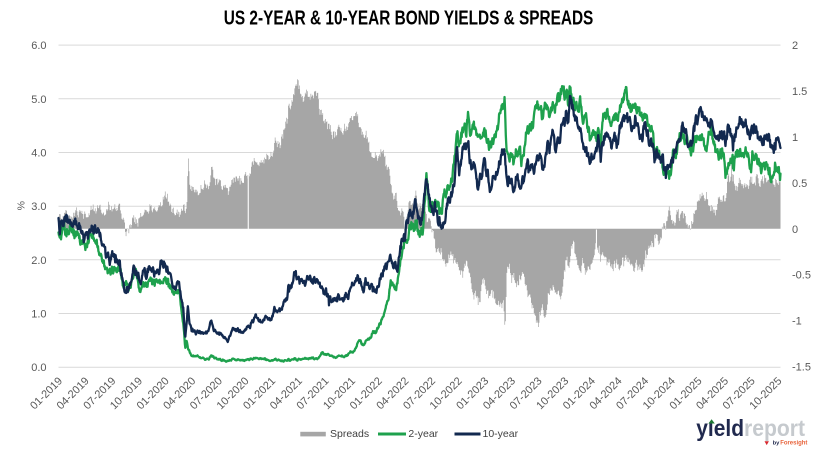 The height and width of the screenshot is (456, 818). I want to click on svg-text: report, so click(774, 428).